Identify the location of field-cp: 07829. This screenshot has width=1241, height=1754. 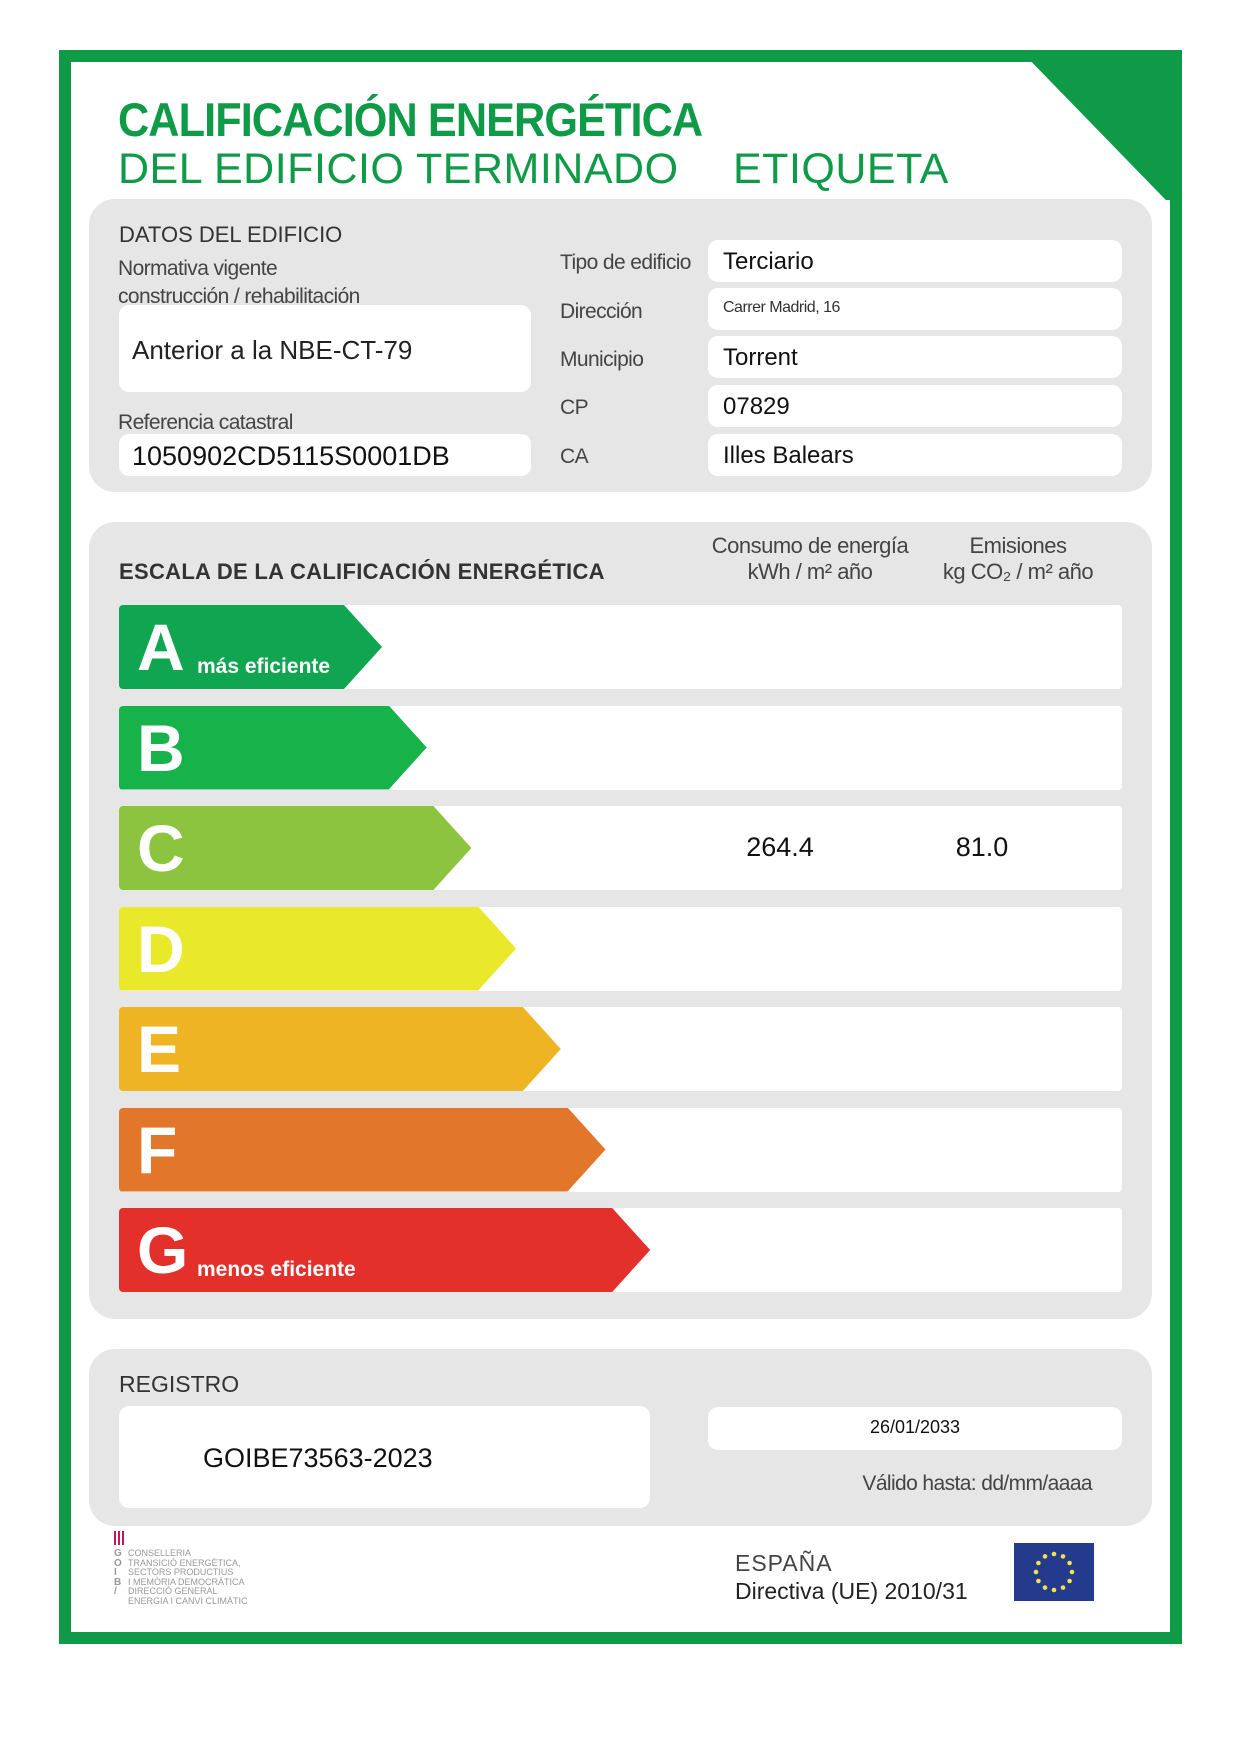
(915, 406).